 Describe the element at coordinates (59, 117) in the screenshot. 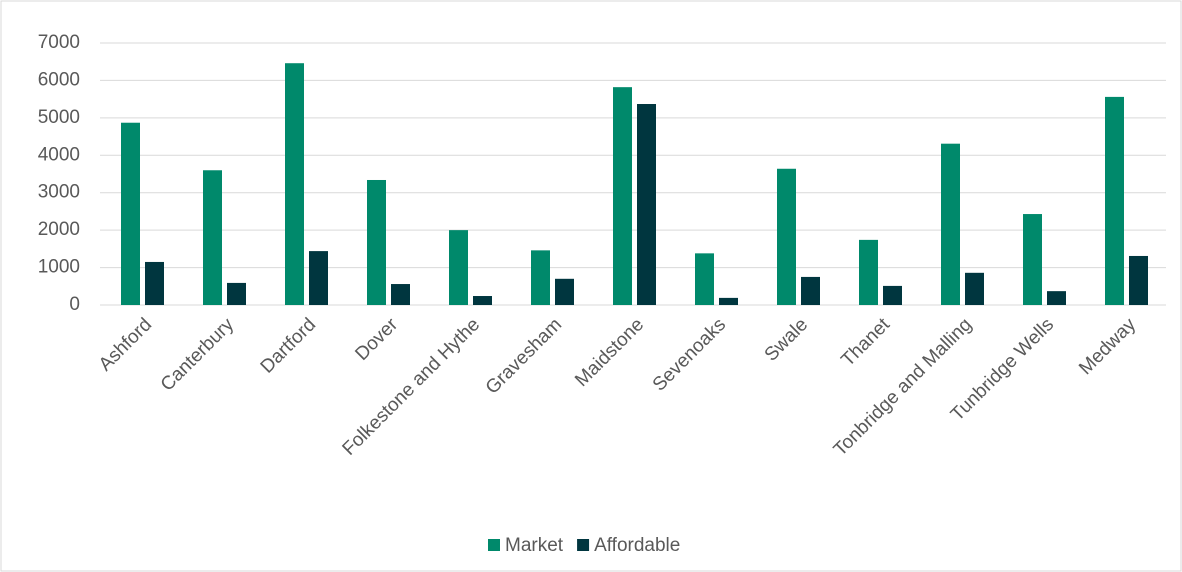

I see `y-tick-label: 5000` at that location.